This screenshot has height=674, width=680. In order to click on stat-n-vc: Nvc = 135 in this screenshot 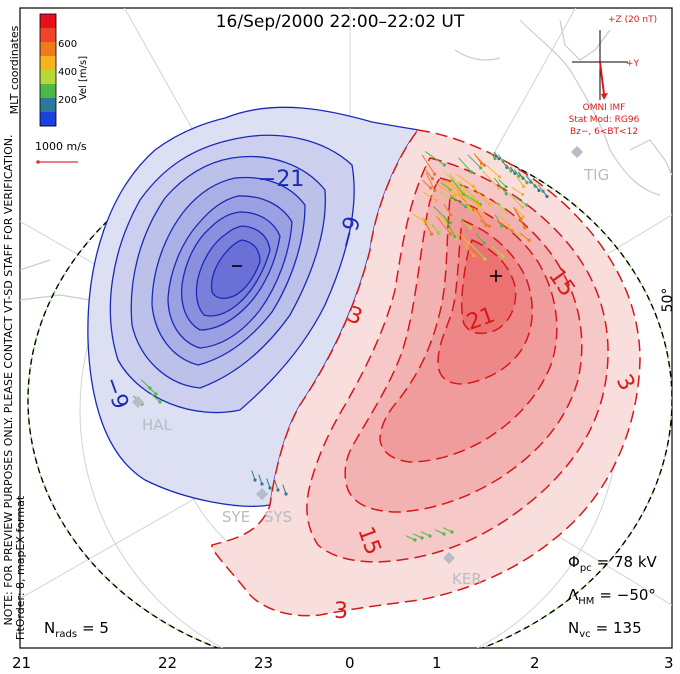, I will do `click(605, 629)`.